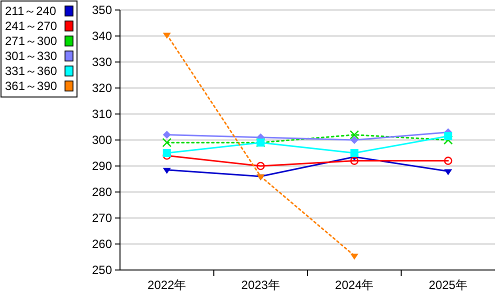  What do you see at coordinates (102, 218) in the screenshot?
I see `y-tick-label: 270` at bounding box center [102, 218].